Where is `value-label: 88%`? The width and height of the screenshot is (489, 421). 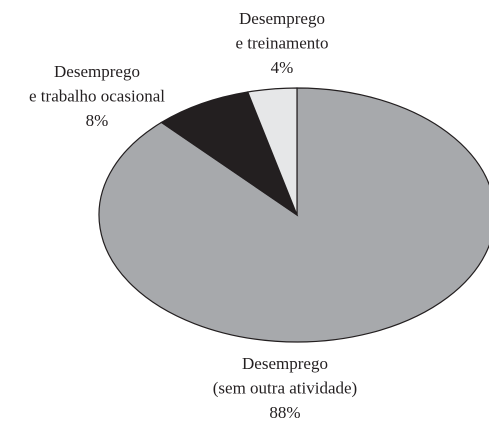 value-label: 88% is located at coordinates (284, 412).